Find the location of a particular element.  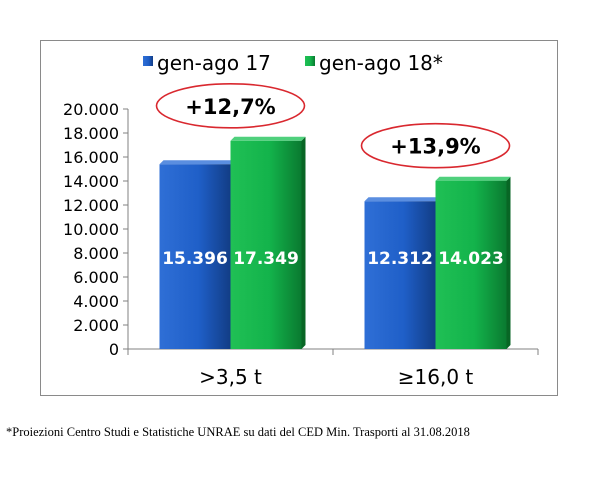

y-tick-label: 8.000 is located at coordinates (96, 253).